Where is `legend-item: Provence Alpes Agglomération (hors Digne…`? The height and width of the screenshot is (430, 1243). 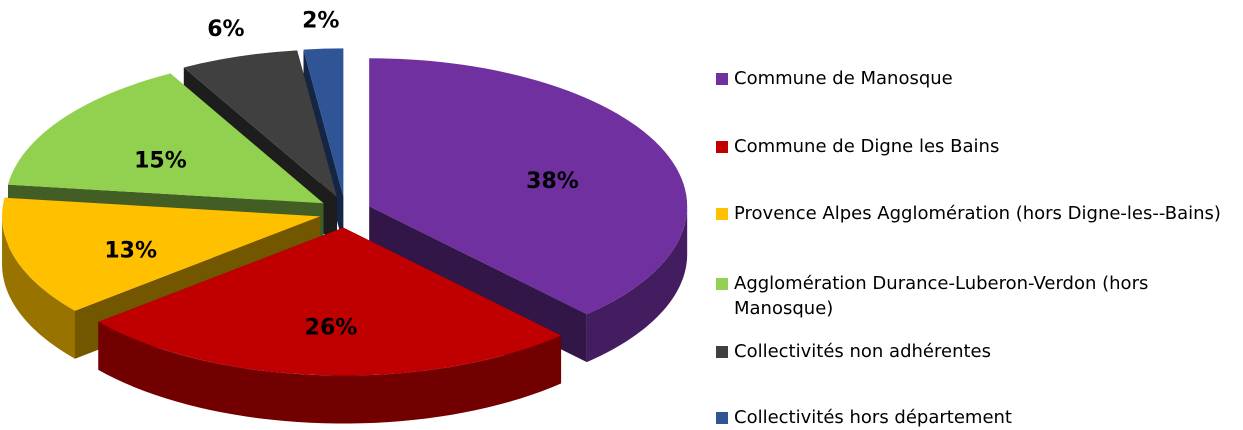
legend-item: Provence Alpes Agglomération (hors Digne… is located at coordinates (971, 213).